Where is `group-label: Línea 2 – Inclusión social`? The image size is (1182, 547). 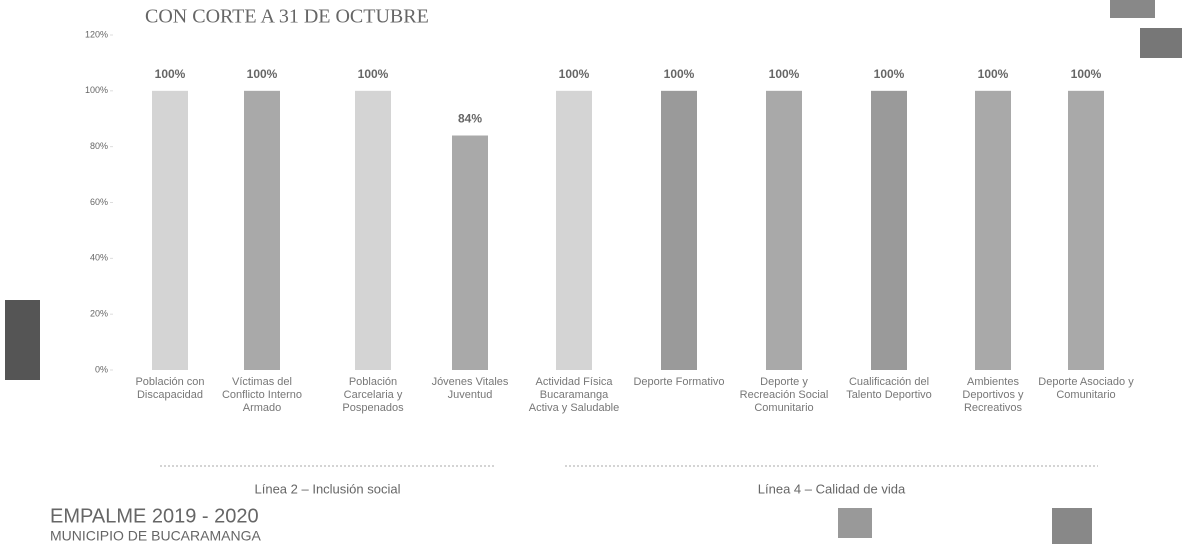
group-label: Línea 2 – Inclusión social is located at coordinates (328, 488).